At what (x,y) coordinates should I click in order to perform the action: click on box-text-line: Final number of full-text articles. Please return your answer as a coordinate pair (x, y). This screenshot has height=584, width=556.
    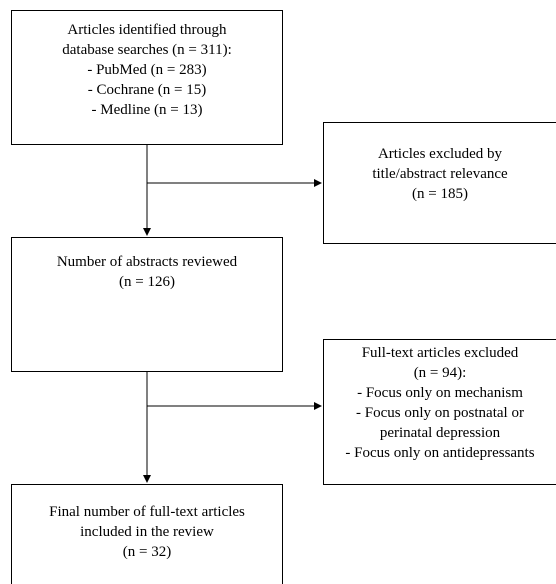
    Looking at the image, I should click on (147, 512).